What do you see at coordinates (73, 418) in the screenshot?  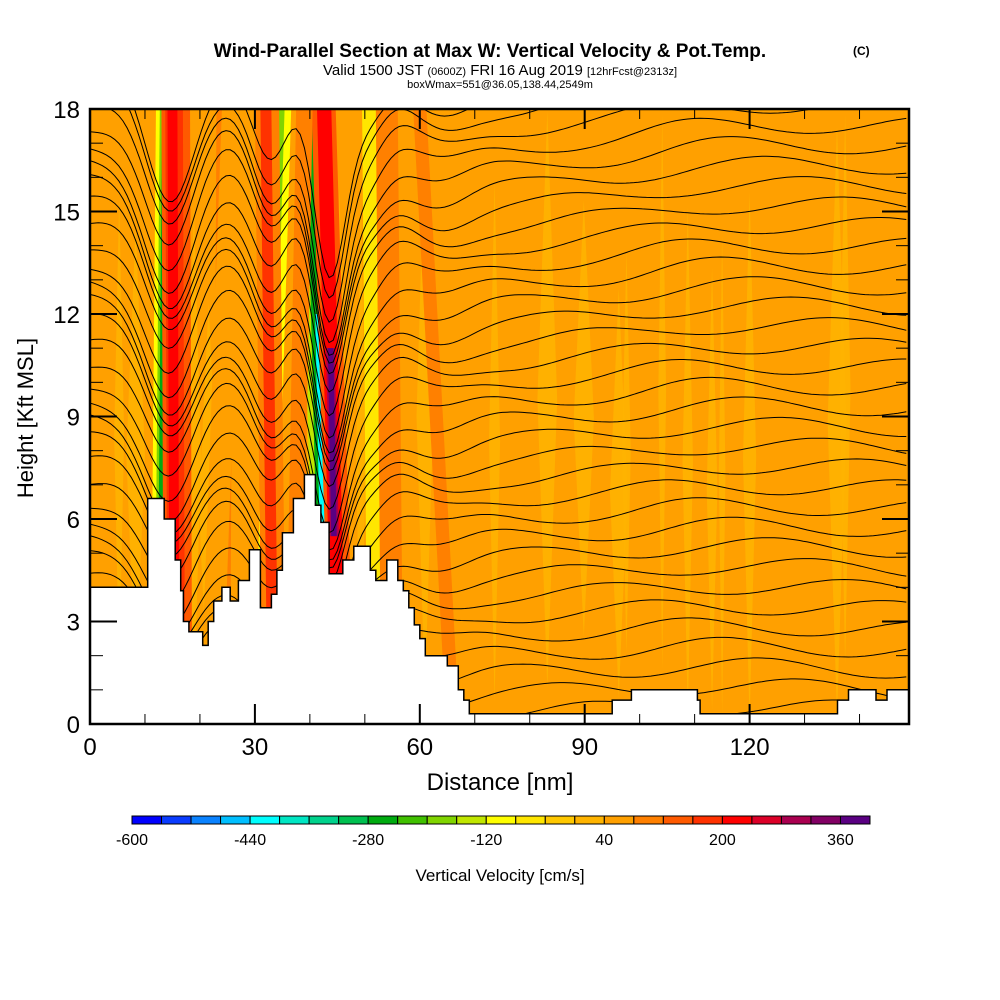 I see `y-tick-label: 9` at bounding box center [73, 418].